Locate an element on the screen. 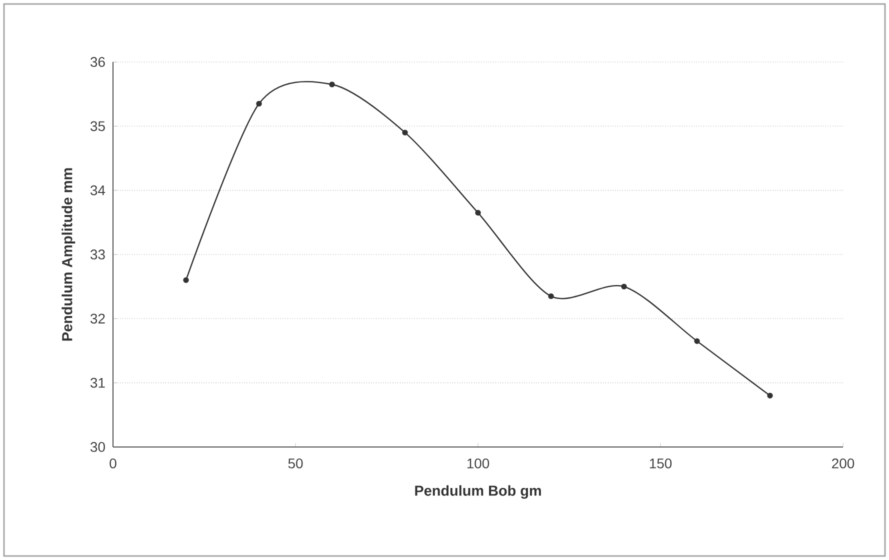  x-tick-label: 0 is located at coordinates (113, 463).